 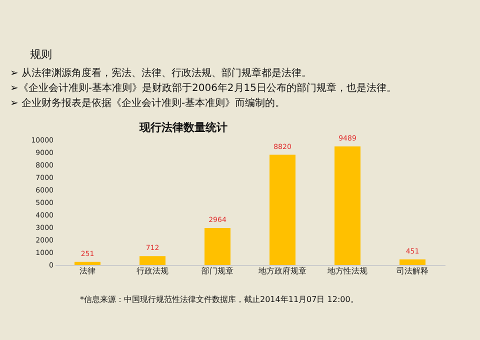 I want to click on text: ➢ 从法律渊源角度看，宪法、法律、行政法规、部门规章都是法律。, so click(x=161, y=73).